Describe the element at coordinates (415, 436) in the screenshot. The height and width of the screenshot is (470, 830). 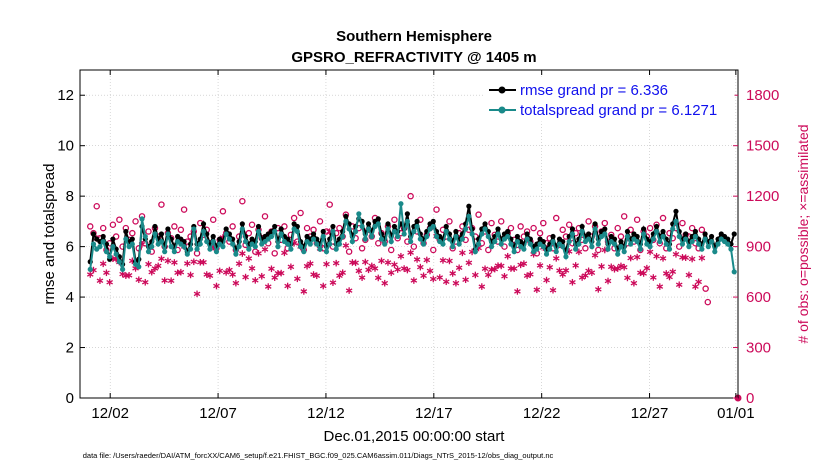
I see `x-axis-label: Dec.01,2015 00:00:00 start` at that location.